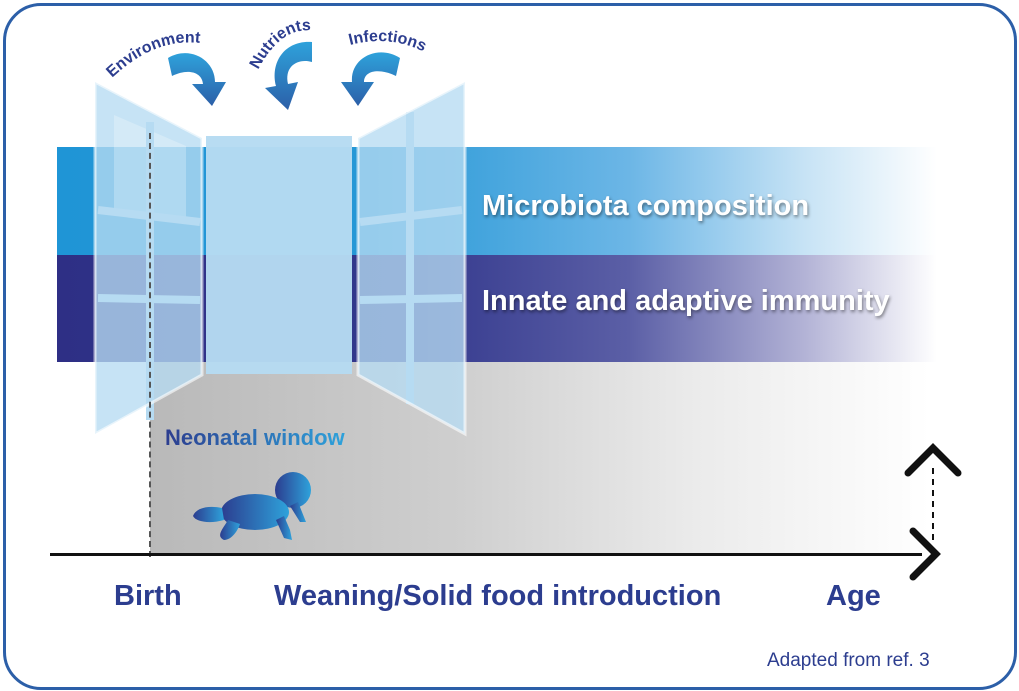  Describe the element at coordinates (933, 460) in the screenshot. I see `up-arrow-icon` at that location.